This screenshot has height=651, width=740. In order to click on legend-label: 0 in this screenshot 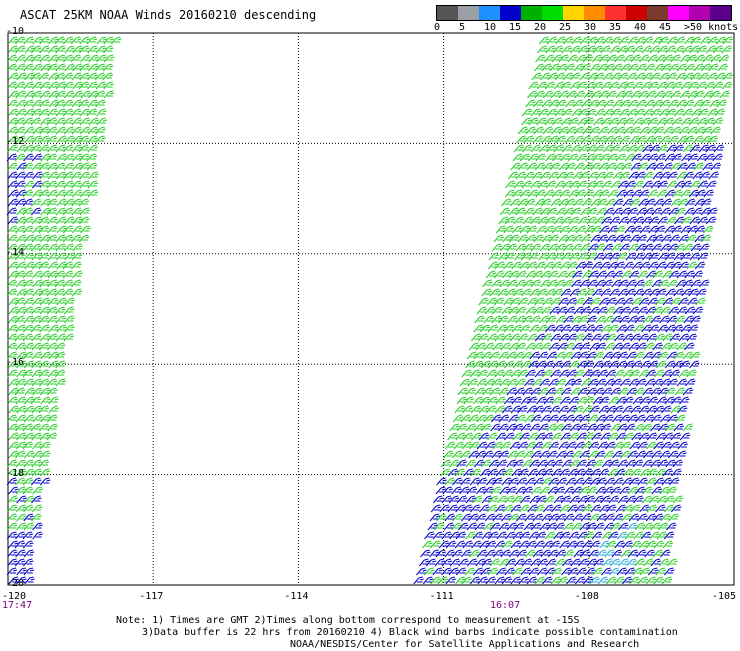, I will do `click(437, 27)`.